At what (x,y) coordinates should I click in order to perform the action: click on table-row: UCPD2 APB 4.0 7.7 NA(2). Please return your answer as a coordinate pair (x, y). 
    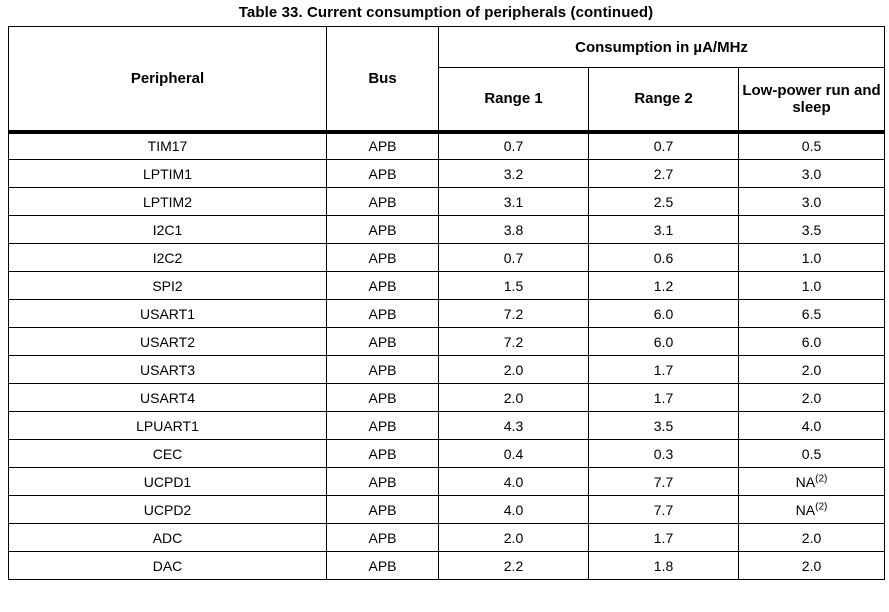
    Looking at the image, I should click on (447, 509).